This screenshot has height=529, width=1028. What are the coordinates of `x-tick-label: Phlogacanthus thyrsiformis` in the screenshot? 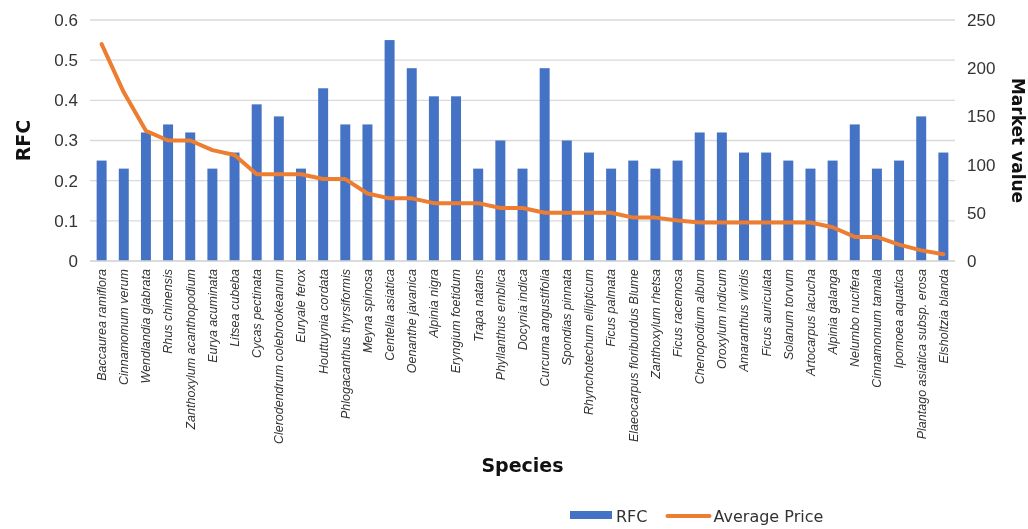 It's located at (345, 344).